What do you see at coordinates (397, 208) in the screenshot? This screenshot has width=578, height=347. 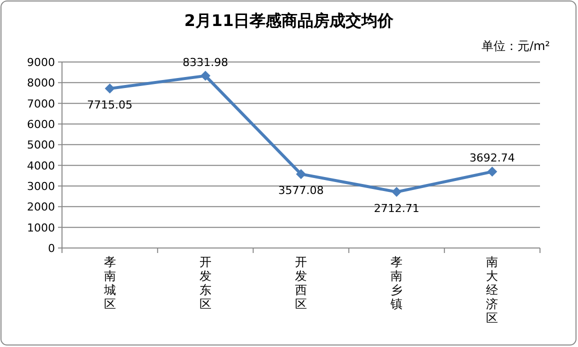 I see `data-label: 2712.71` at bounding box center [397, 208].